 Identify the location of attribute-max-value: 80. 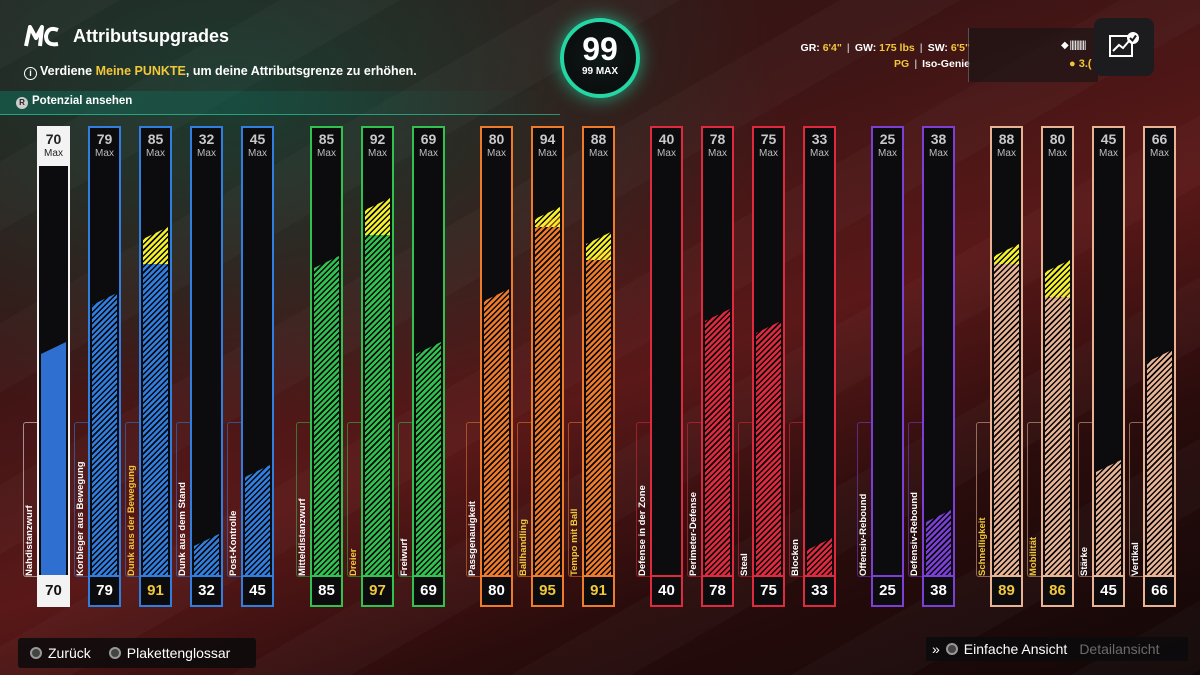
(1057, 139).